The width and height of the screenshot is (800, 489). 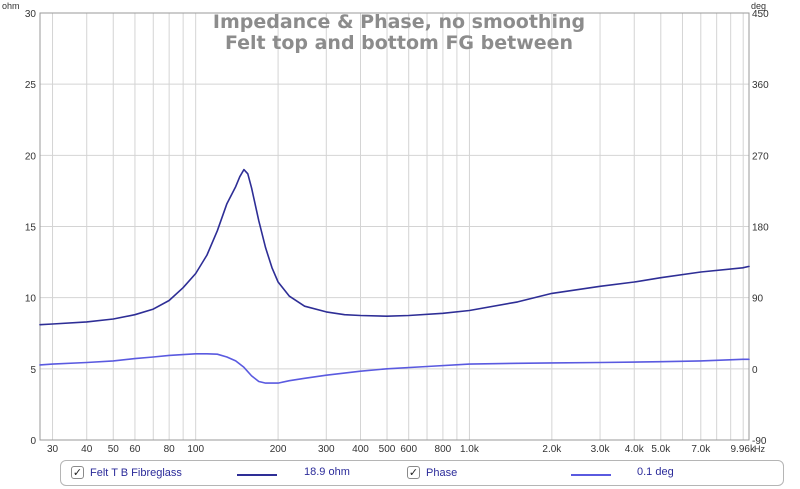 I want to click on y-right-tick-label: 450, so click(x=760, y=14).